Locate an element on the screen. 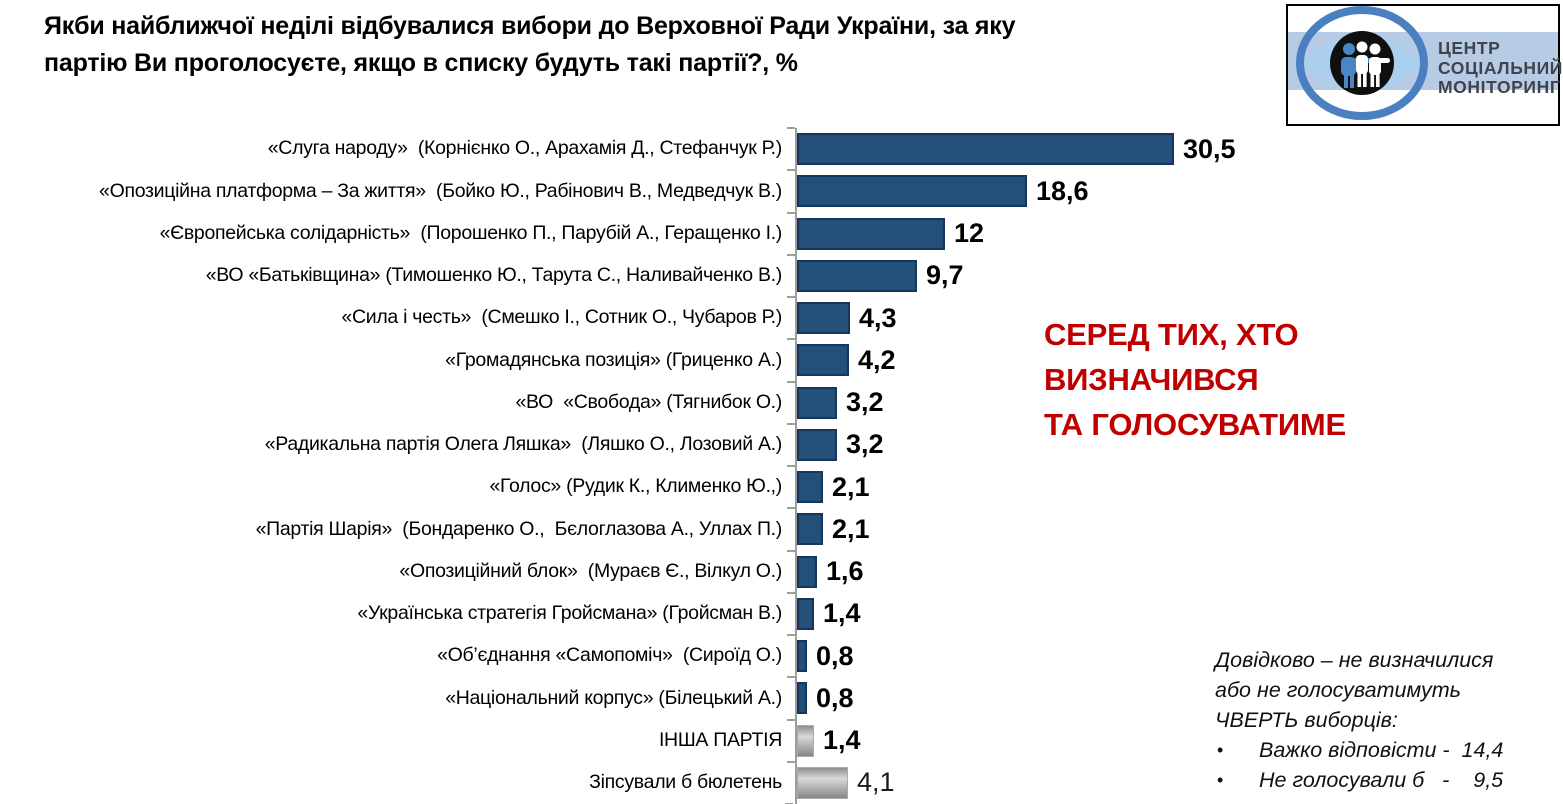 The height and width of the screenshot is (804, 1563). bar-track: 4,1 is located at coordinates (1175, 782).